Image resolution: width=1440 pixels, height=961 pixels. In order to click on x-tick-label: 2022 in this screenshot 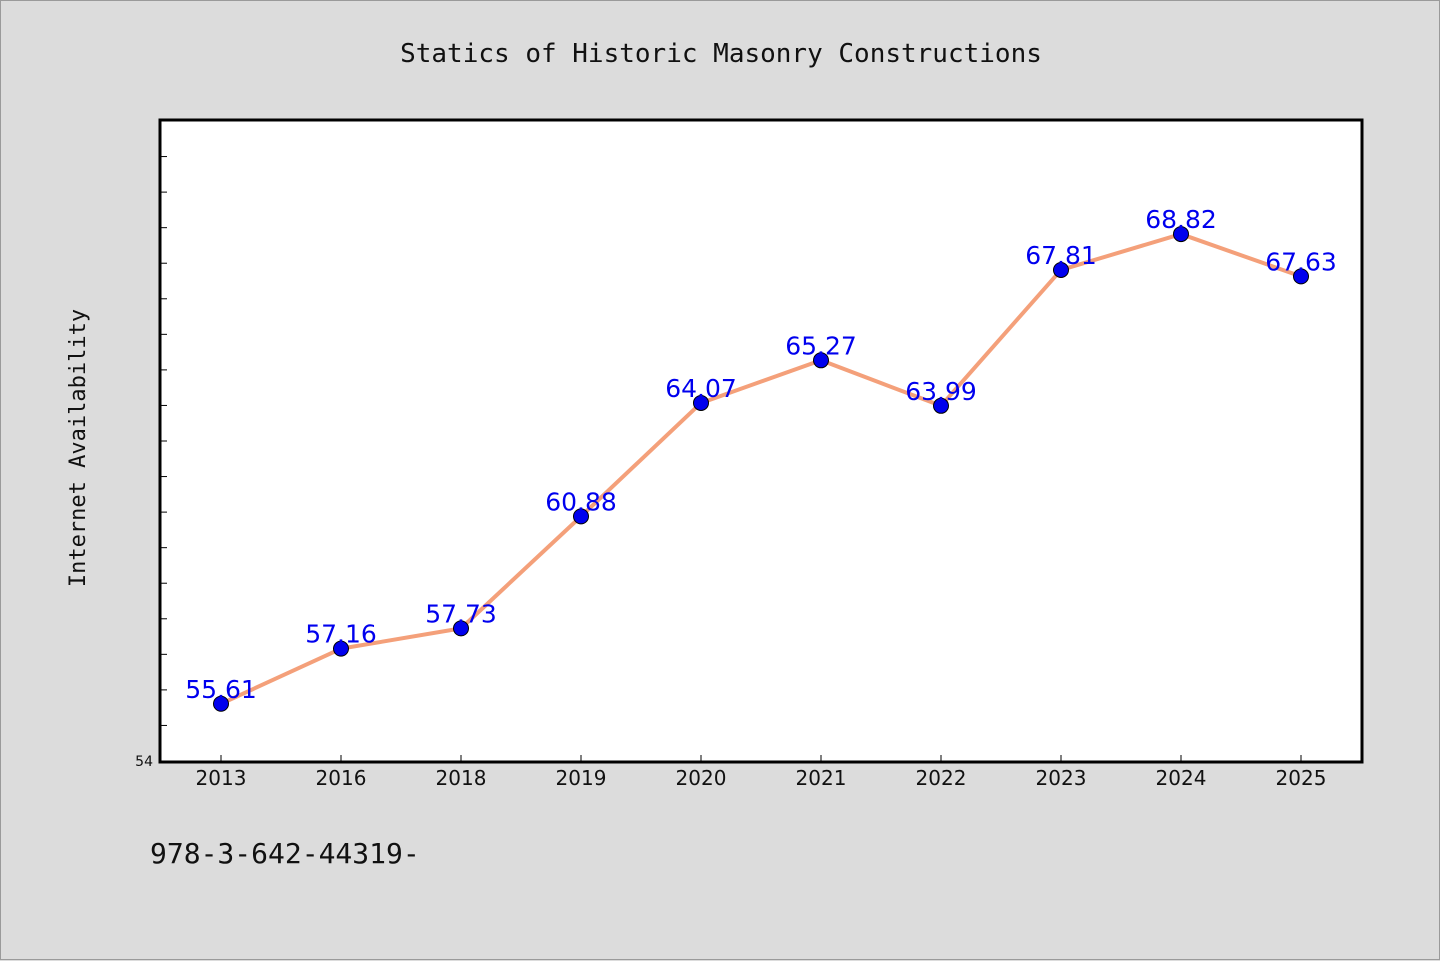, I will do `click(941, 778)`.